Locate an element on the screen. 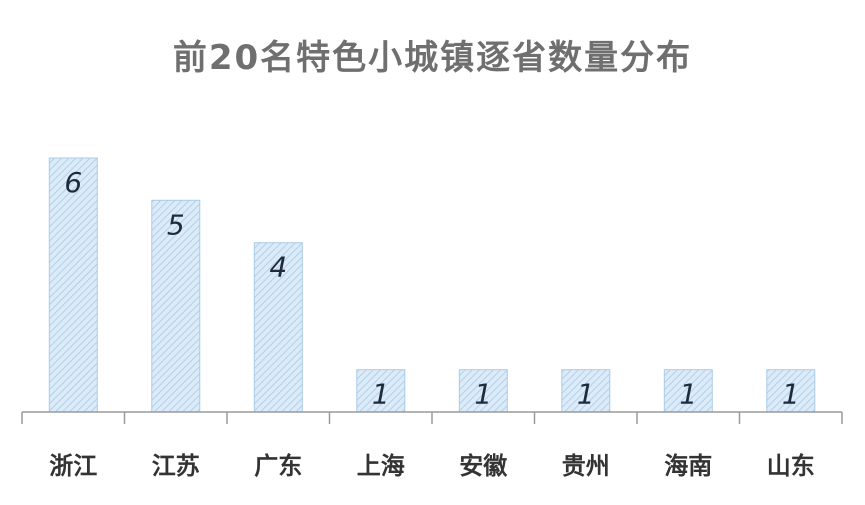 This screenshot has height=505, width=865. category-labels: 浙江 江苏 广东 上海 安徽 贵州 海南 山东 is located at coordinates (432, 466).